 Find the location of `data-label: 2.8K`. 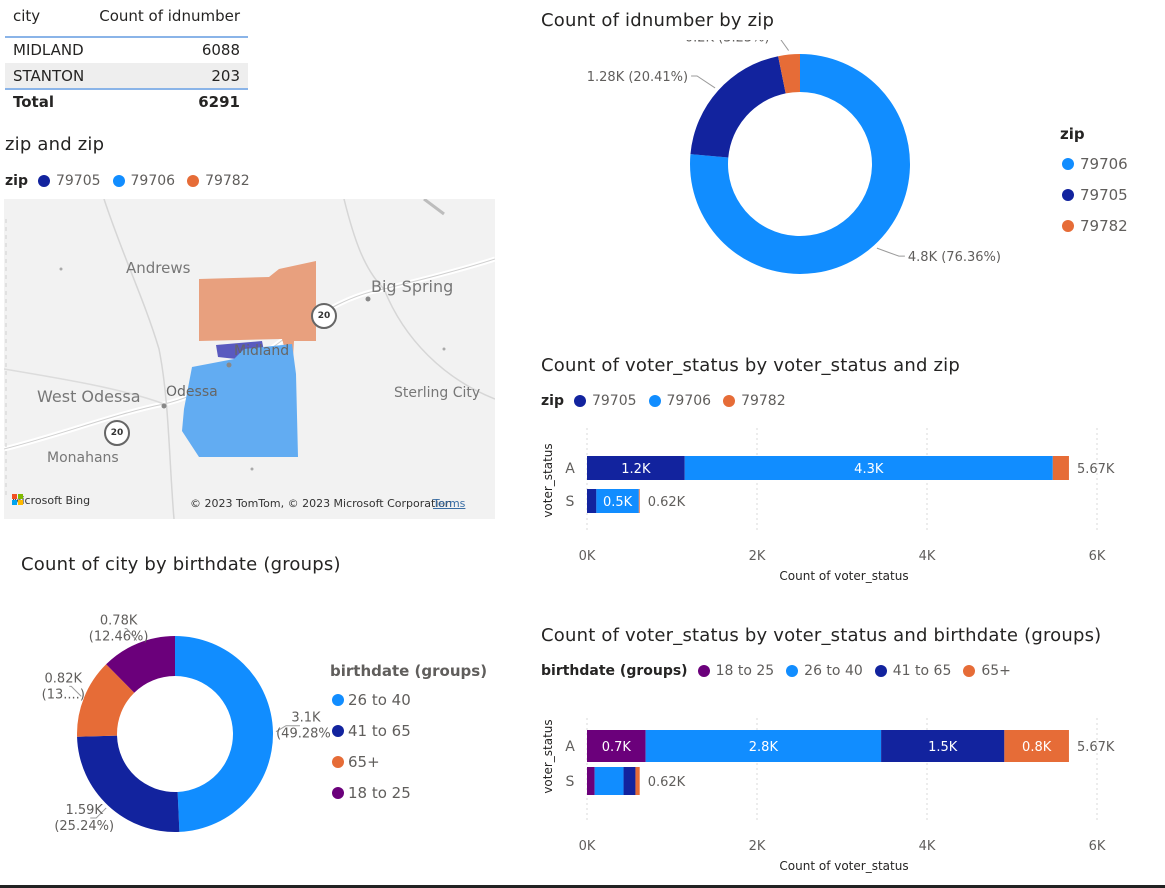

data-label: 2.8K is located at coordinates (764, 747).